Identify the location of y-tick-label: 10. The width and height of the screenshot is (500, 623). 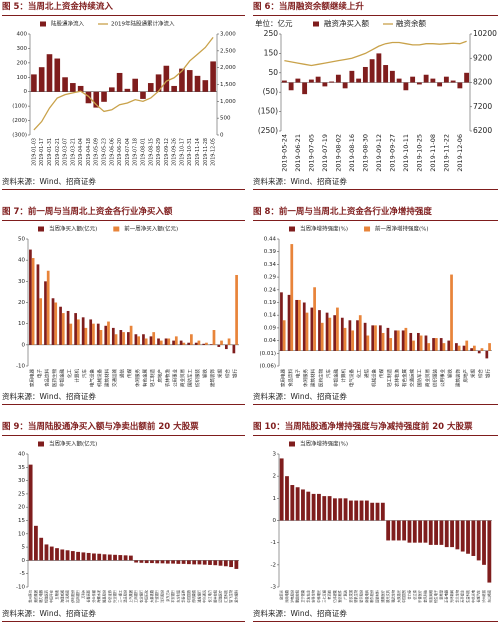
(21, 534).